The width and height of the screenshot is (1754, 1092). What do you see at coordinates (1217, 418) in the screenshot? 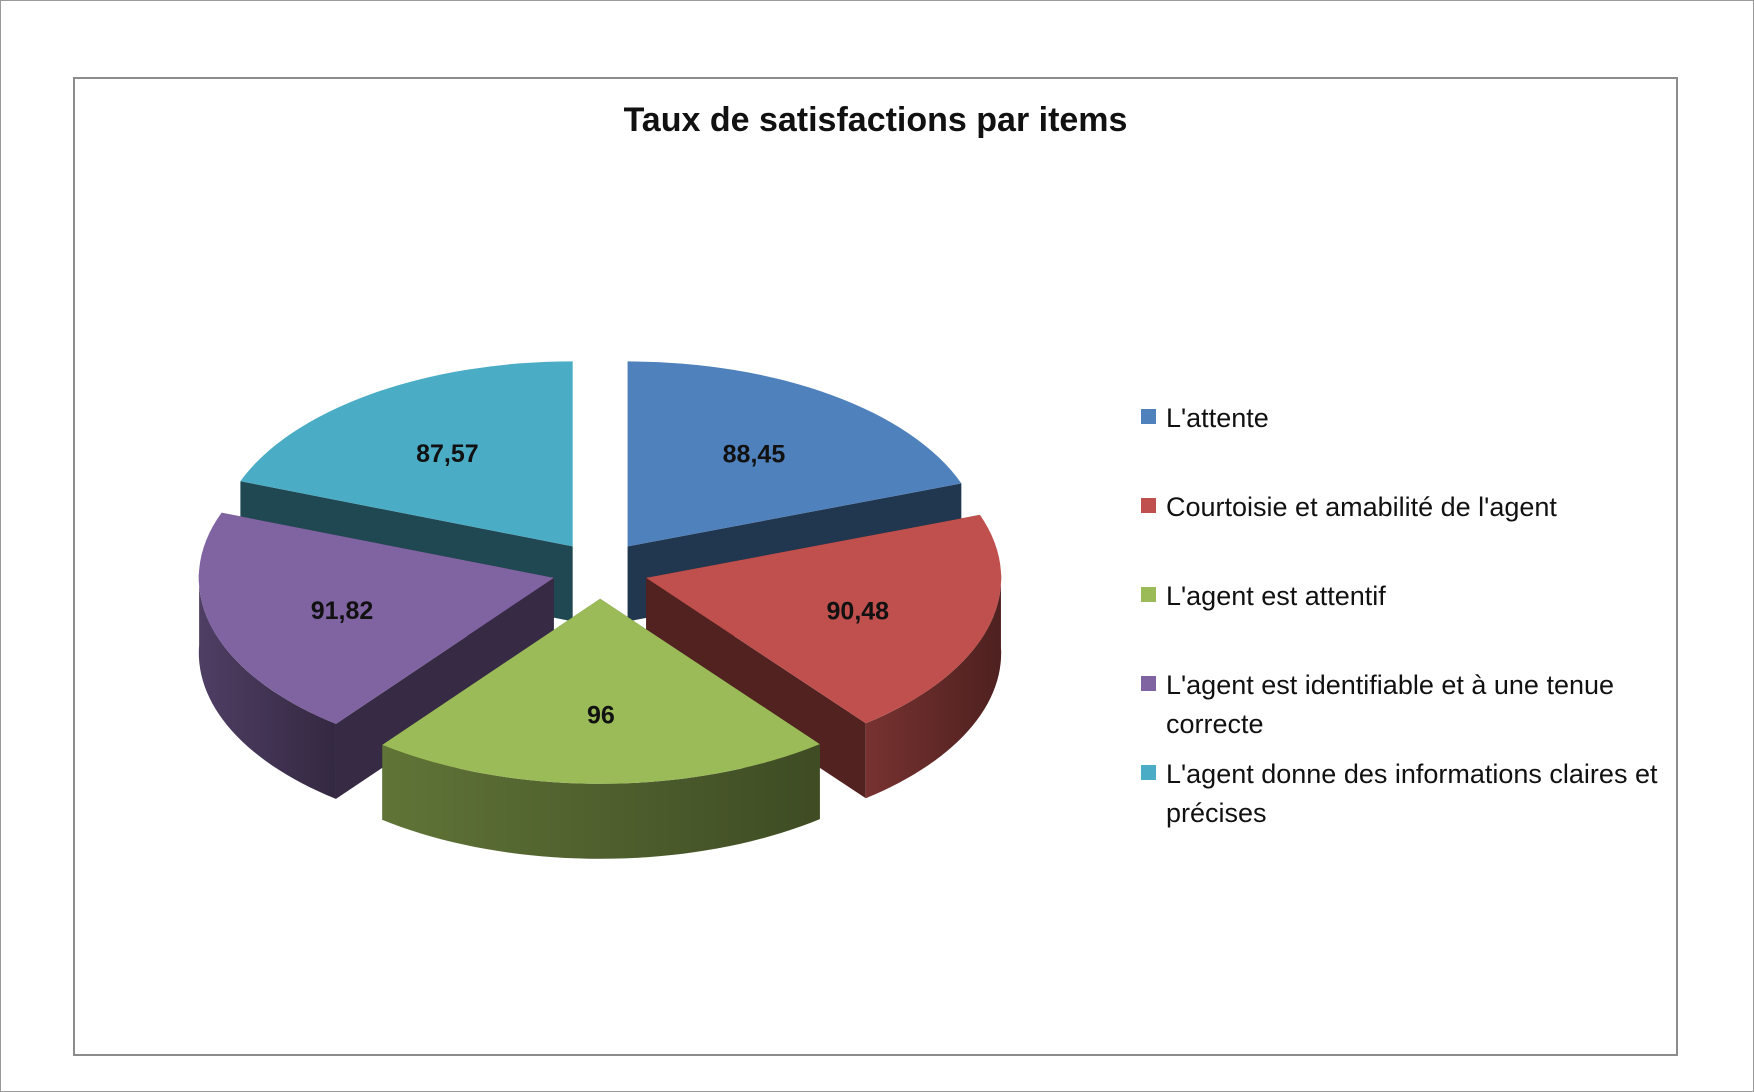
I see `legend-label: L'attente` at bounding box center [1217, 418].